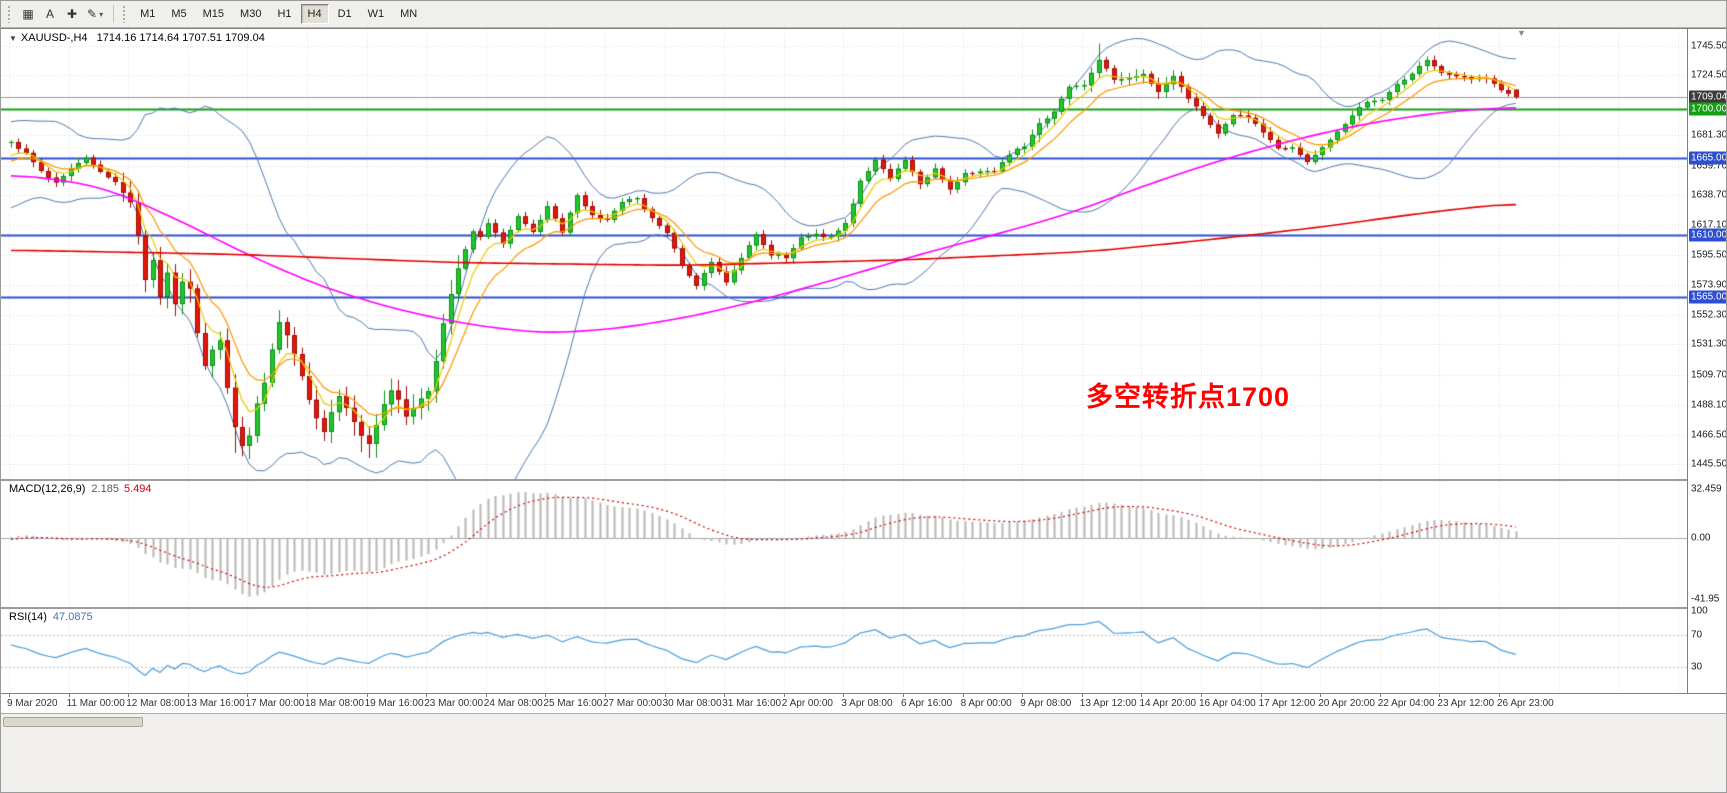  What do you see at coordinates (1697, 635) in the screenshot?
I see `rsi-tick-label: 70` at bounding box center [1697, 635].